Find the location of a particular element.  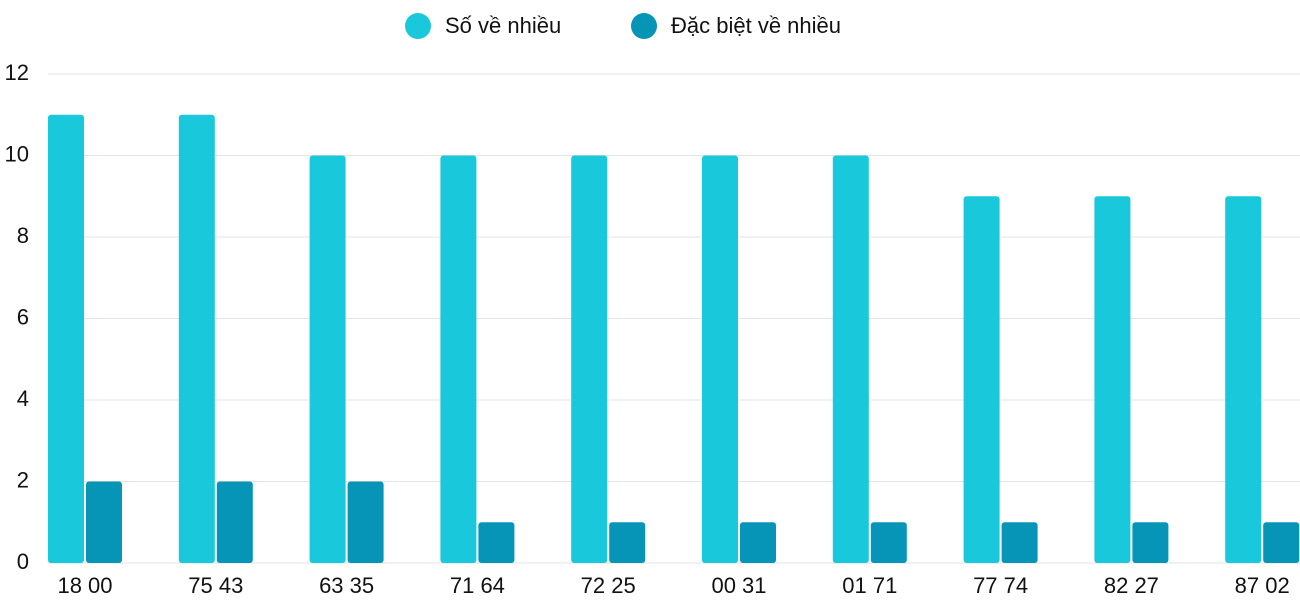

y-tick-label: 10 is located at coordinates (17, 153).